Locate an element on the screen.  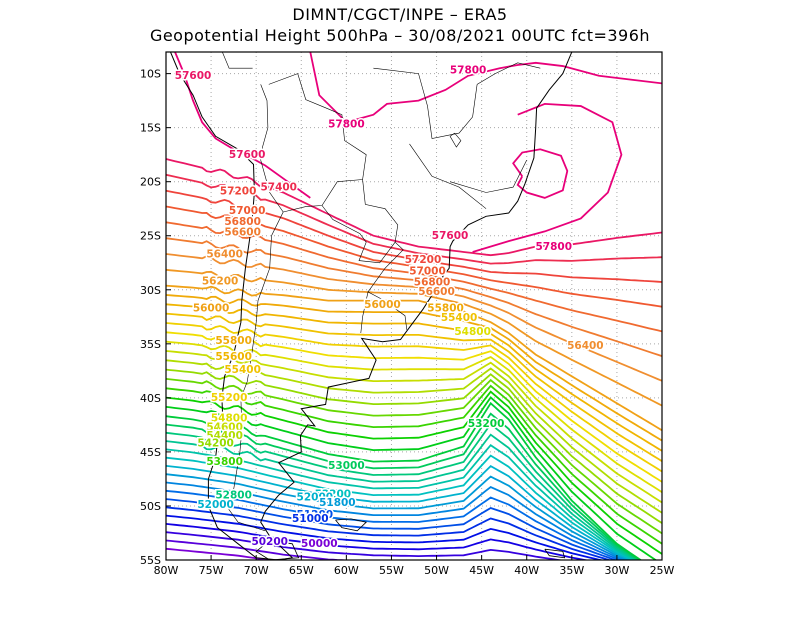
lat-tick-label: 25S is located at coordinates (150, 236).